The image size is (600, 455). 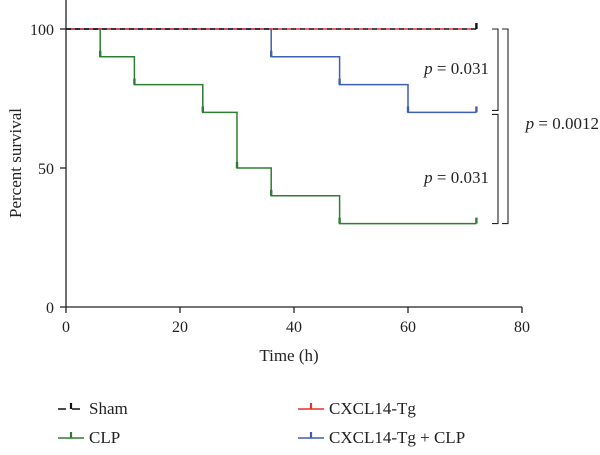 I want to click on legend-label-sham: Sham, so click(x=108, y=408).